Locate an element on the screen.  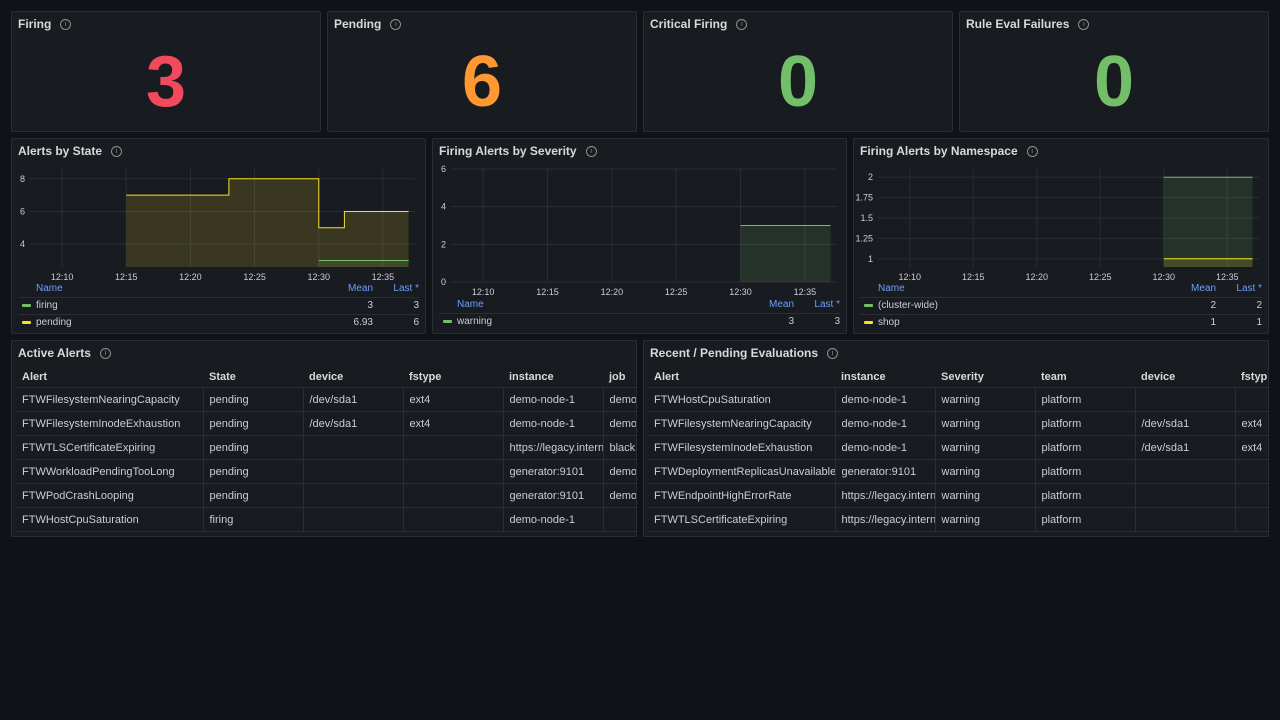
panel-title: Rule Eval Failures i is located at coordinates (1028, 24).